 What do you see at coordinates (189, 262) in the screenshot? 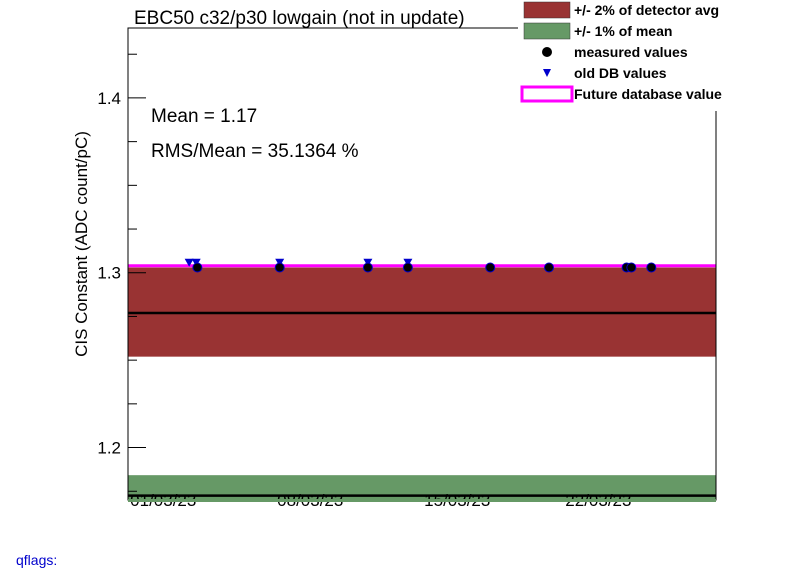
I see `old-db-marker` at bounding box center [189, 262].